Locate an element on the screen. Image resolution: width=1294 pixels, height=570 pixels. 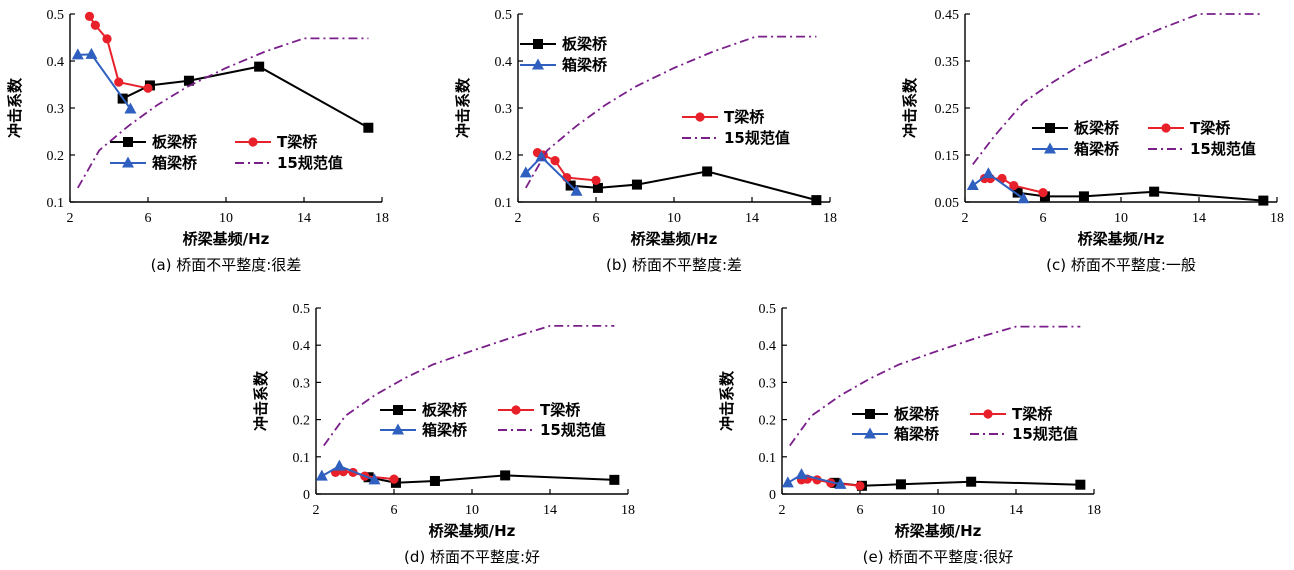
y-tick-label: 0.15 is located at coordinates (947, 156).